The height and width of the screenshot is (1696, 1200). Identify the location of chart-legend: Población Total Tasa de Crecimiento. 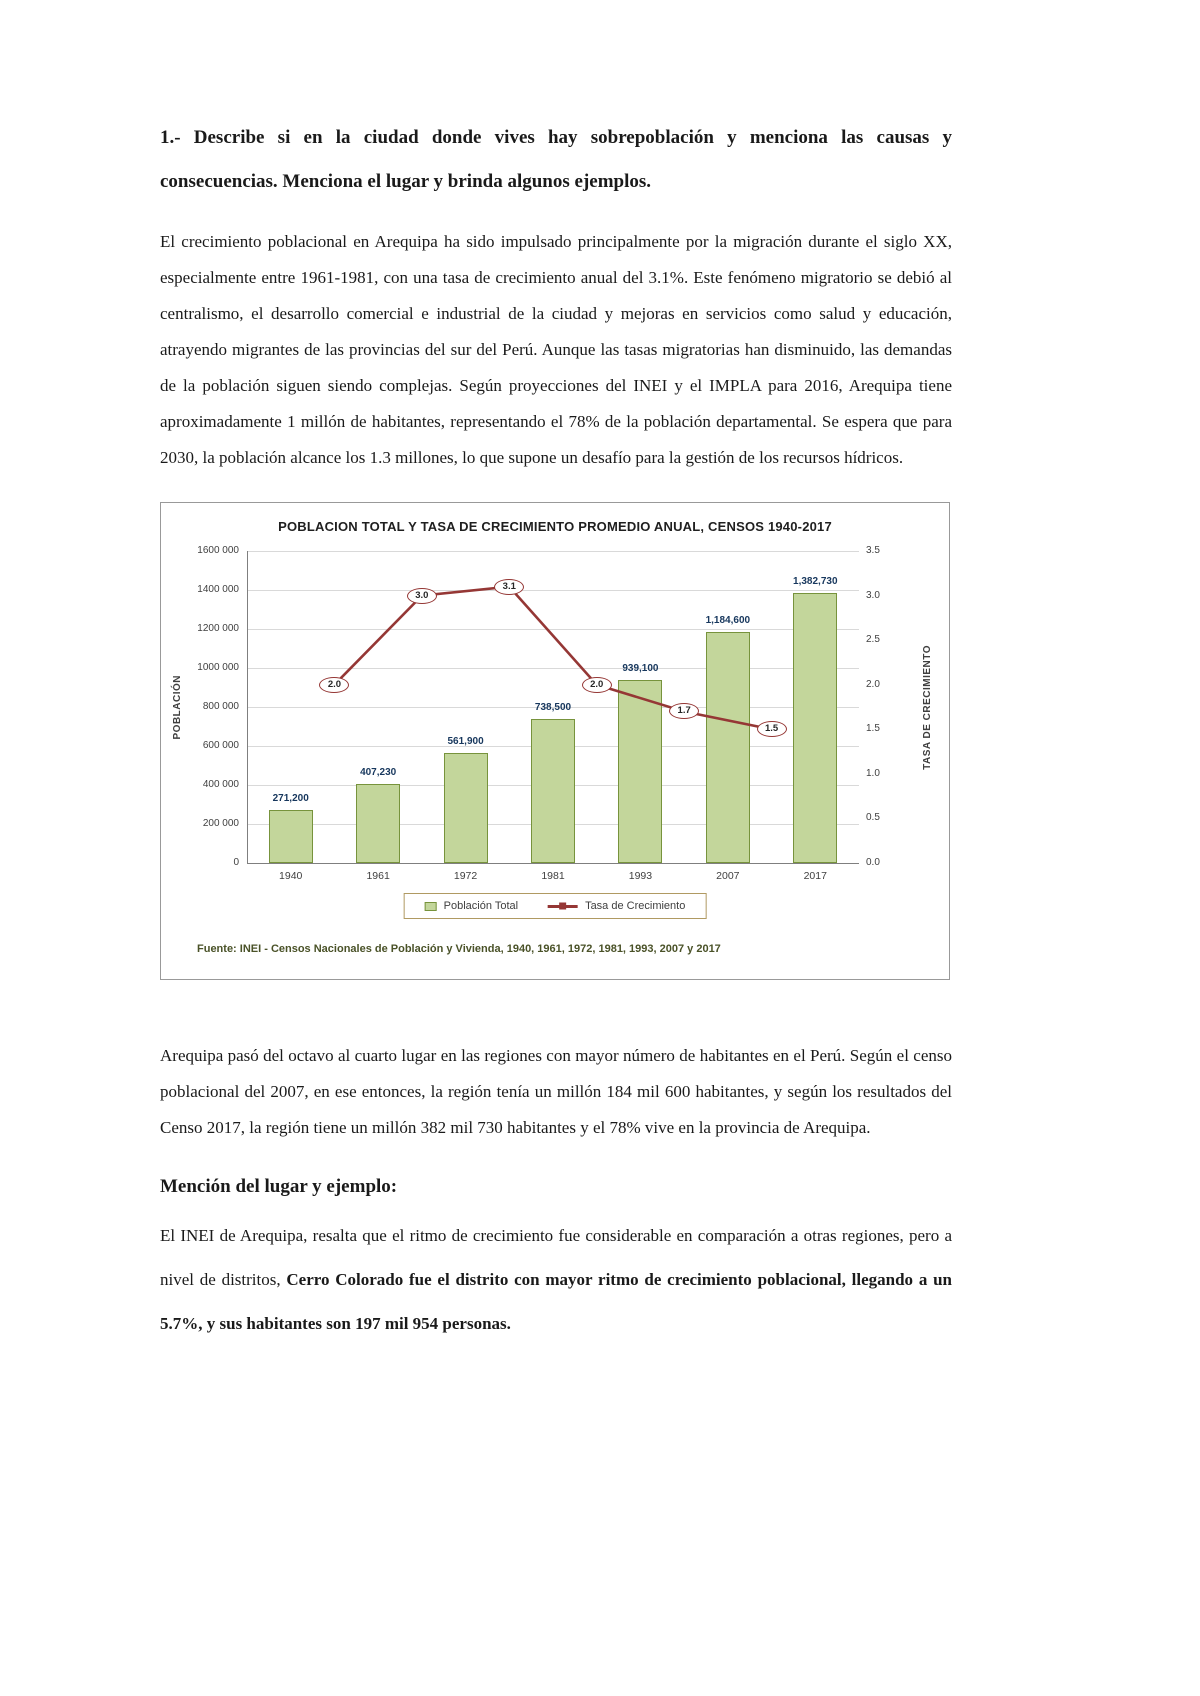
(555, 906).